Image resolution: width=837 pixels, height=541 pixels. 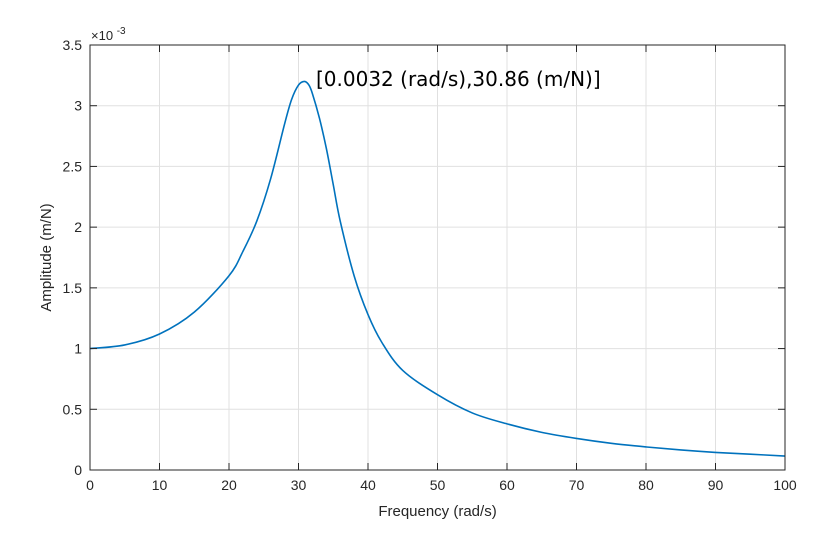 I want to click on y-tick-label: 3, so click(x=78, y=106).